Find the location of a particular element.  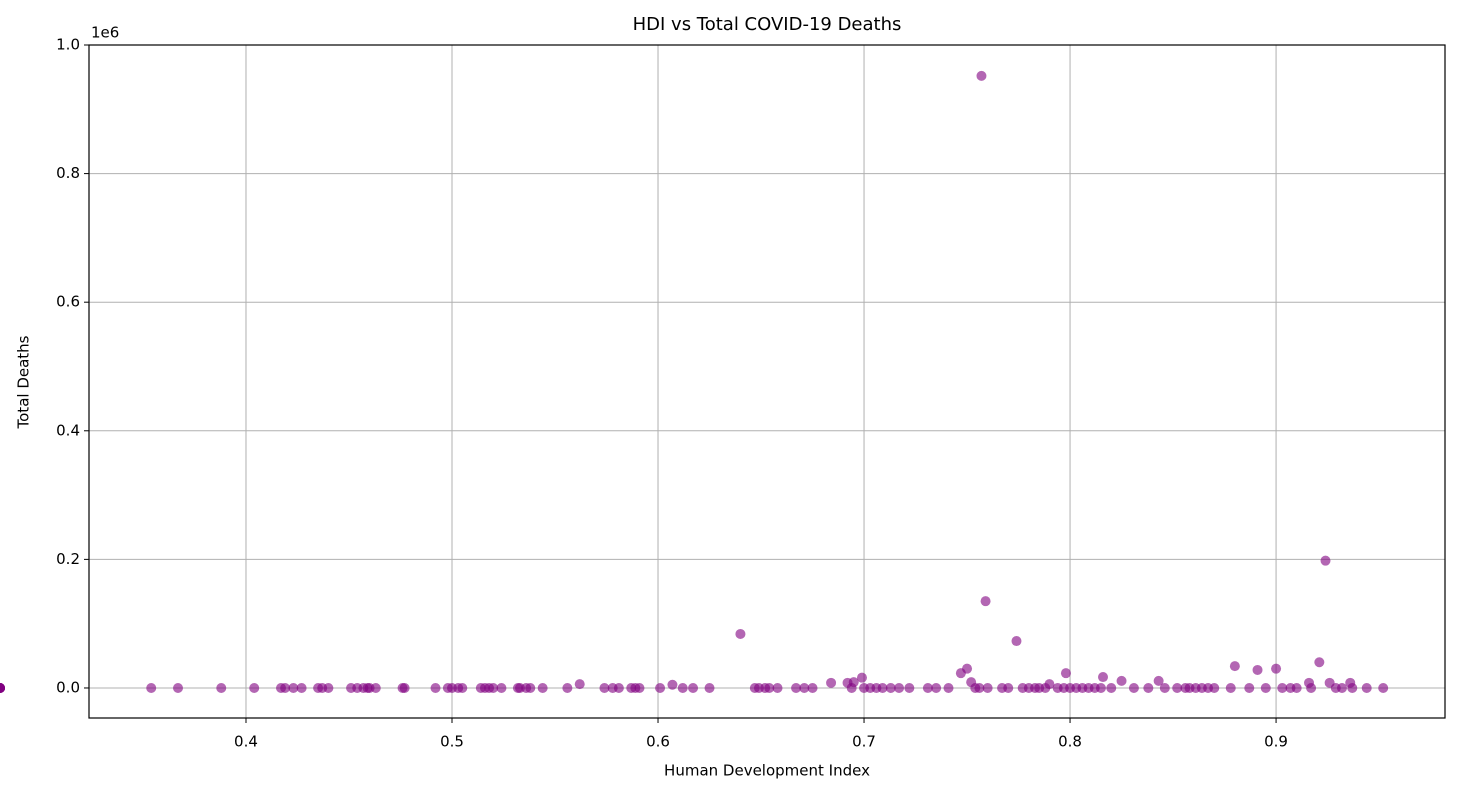

y-axis-label: Total Deaths is located at coordinates (24, 382).